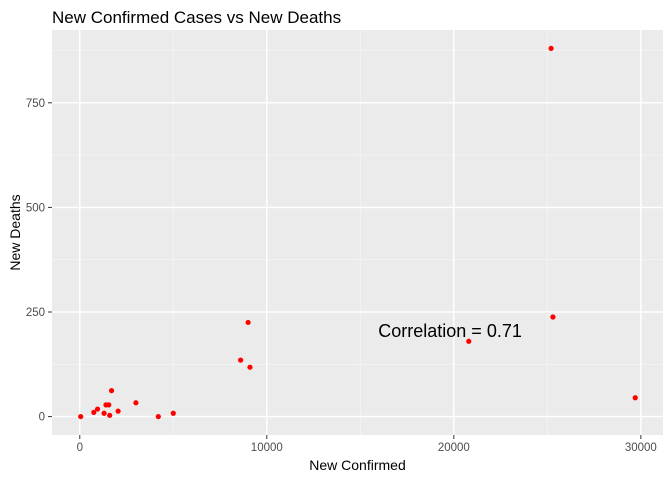 This screenshot has width=672, height=480. Describe the element at coordinates (641, 448) in the screenshot. I see `x-tick-label: 30000` at that location.